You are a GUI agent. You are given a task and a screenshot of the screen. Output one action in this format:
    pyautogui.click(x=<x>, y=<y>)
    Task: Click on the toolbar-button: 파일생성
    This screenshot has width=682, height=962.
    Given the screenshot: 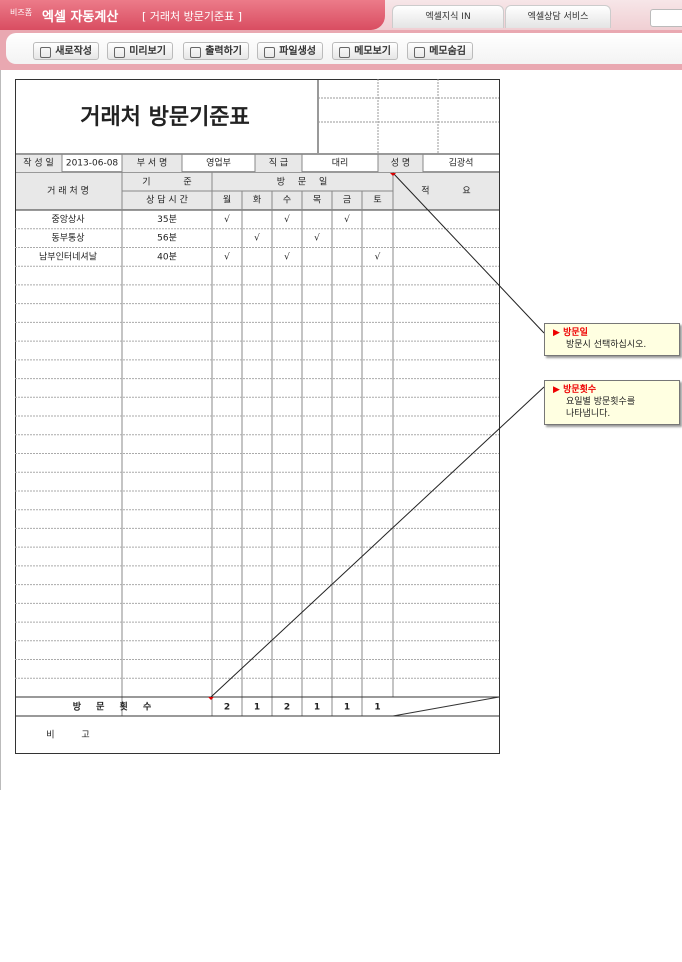 What is the action you would take?
    pyautogui.click(x=290, y=51)
    